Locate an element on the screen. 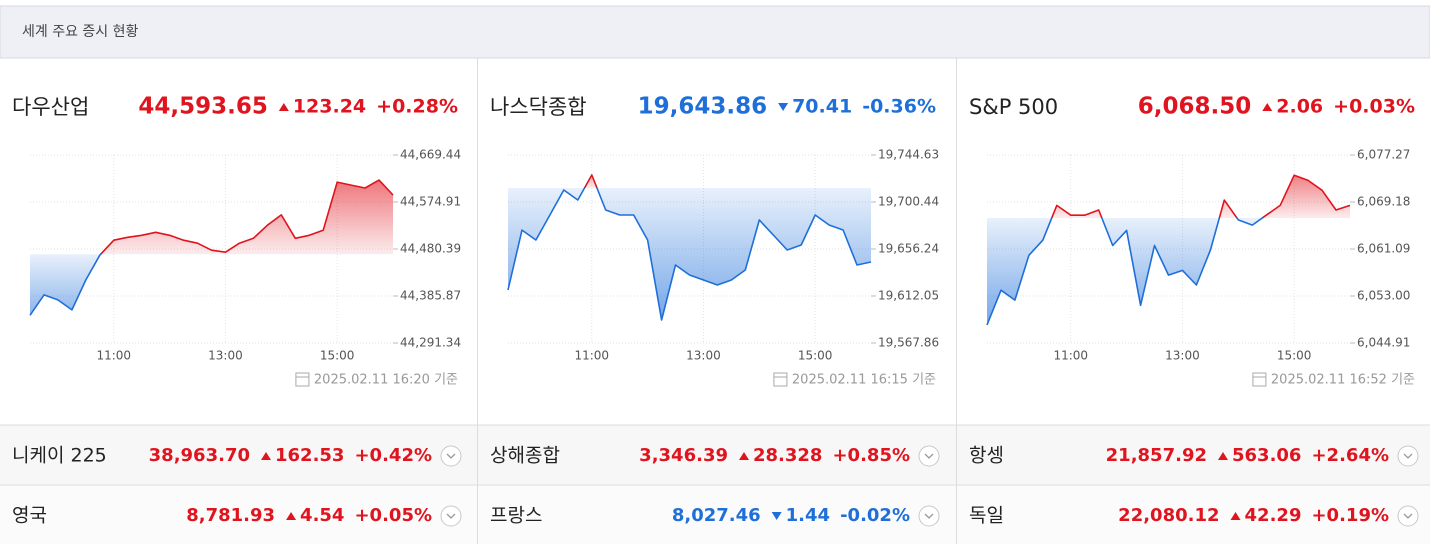 The image size is (1430, 544). index-value: 22,080.12 is located at coordinates (1168, 515).